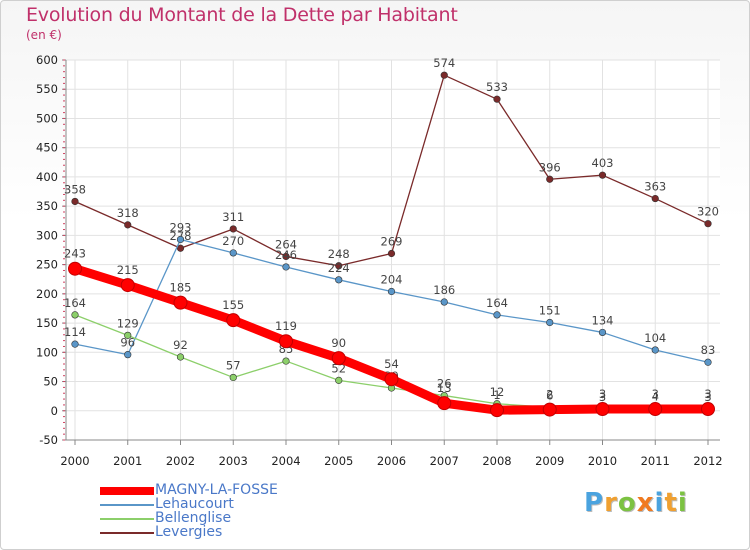 This screenshot has height=550, width=750. Describe the element at coordinates (194, 504) in the screenshot. I see `legend-label: Lehaucourt` at that location.